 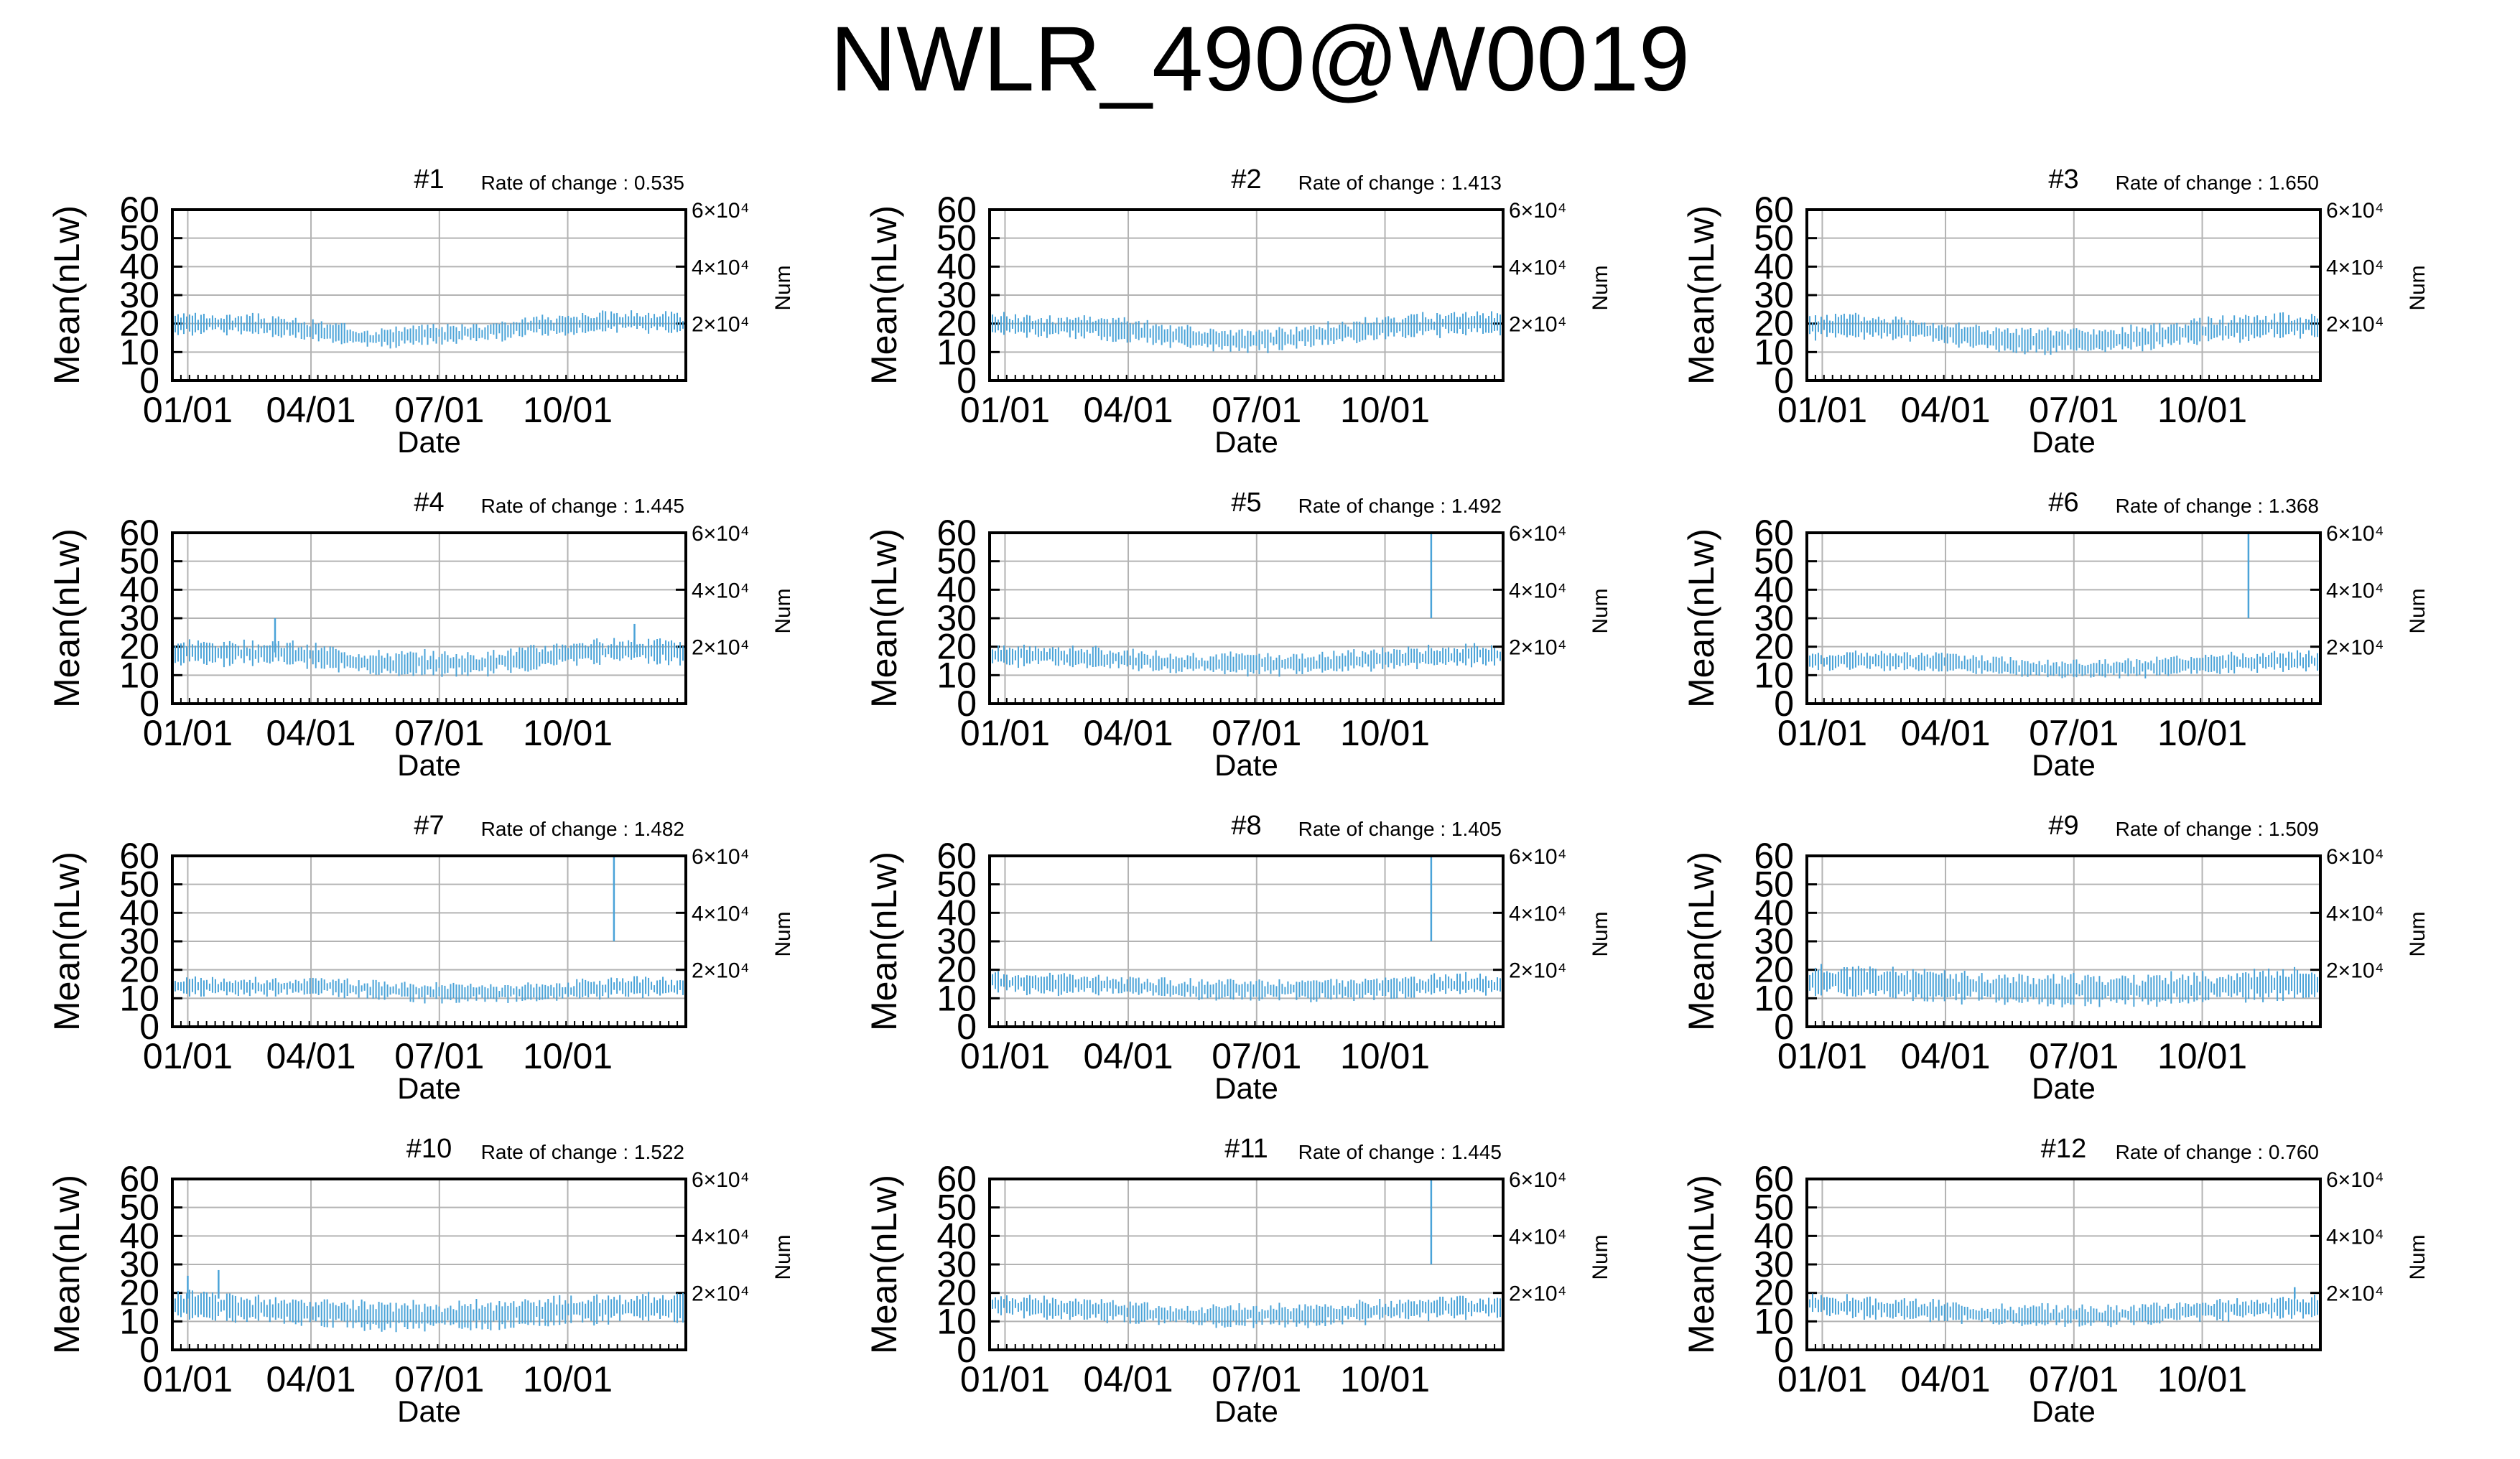 What do you see at coordinates (2217, 506) in the screenshot?
I see `rate-of-change: Rate of change : 1.368` at bounding box center [2217, 506].